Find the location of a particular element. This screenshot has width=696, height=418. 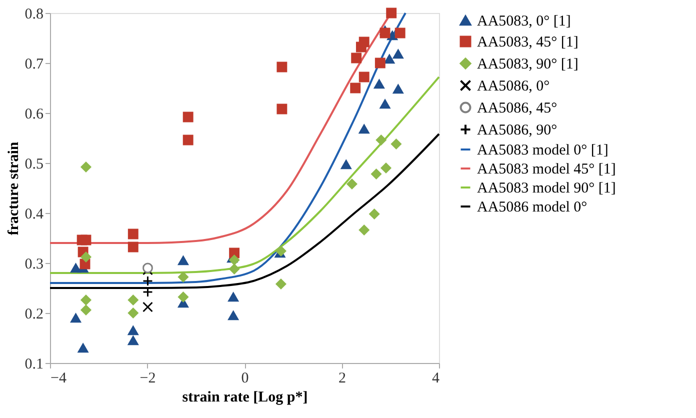

legend-label: AA5083 model 45° [1] is located at coordinates (546, 170).